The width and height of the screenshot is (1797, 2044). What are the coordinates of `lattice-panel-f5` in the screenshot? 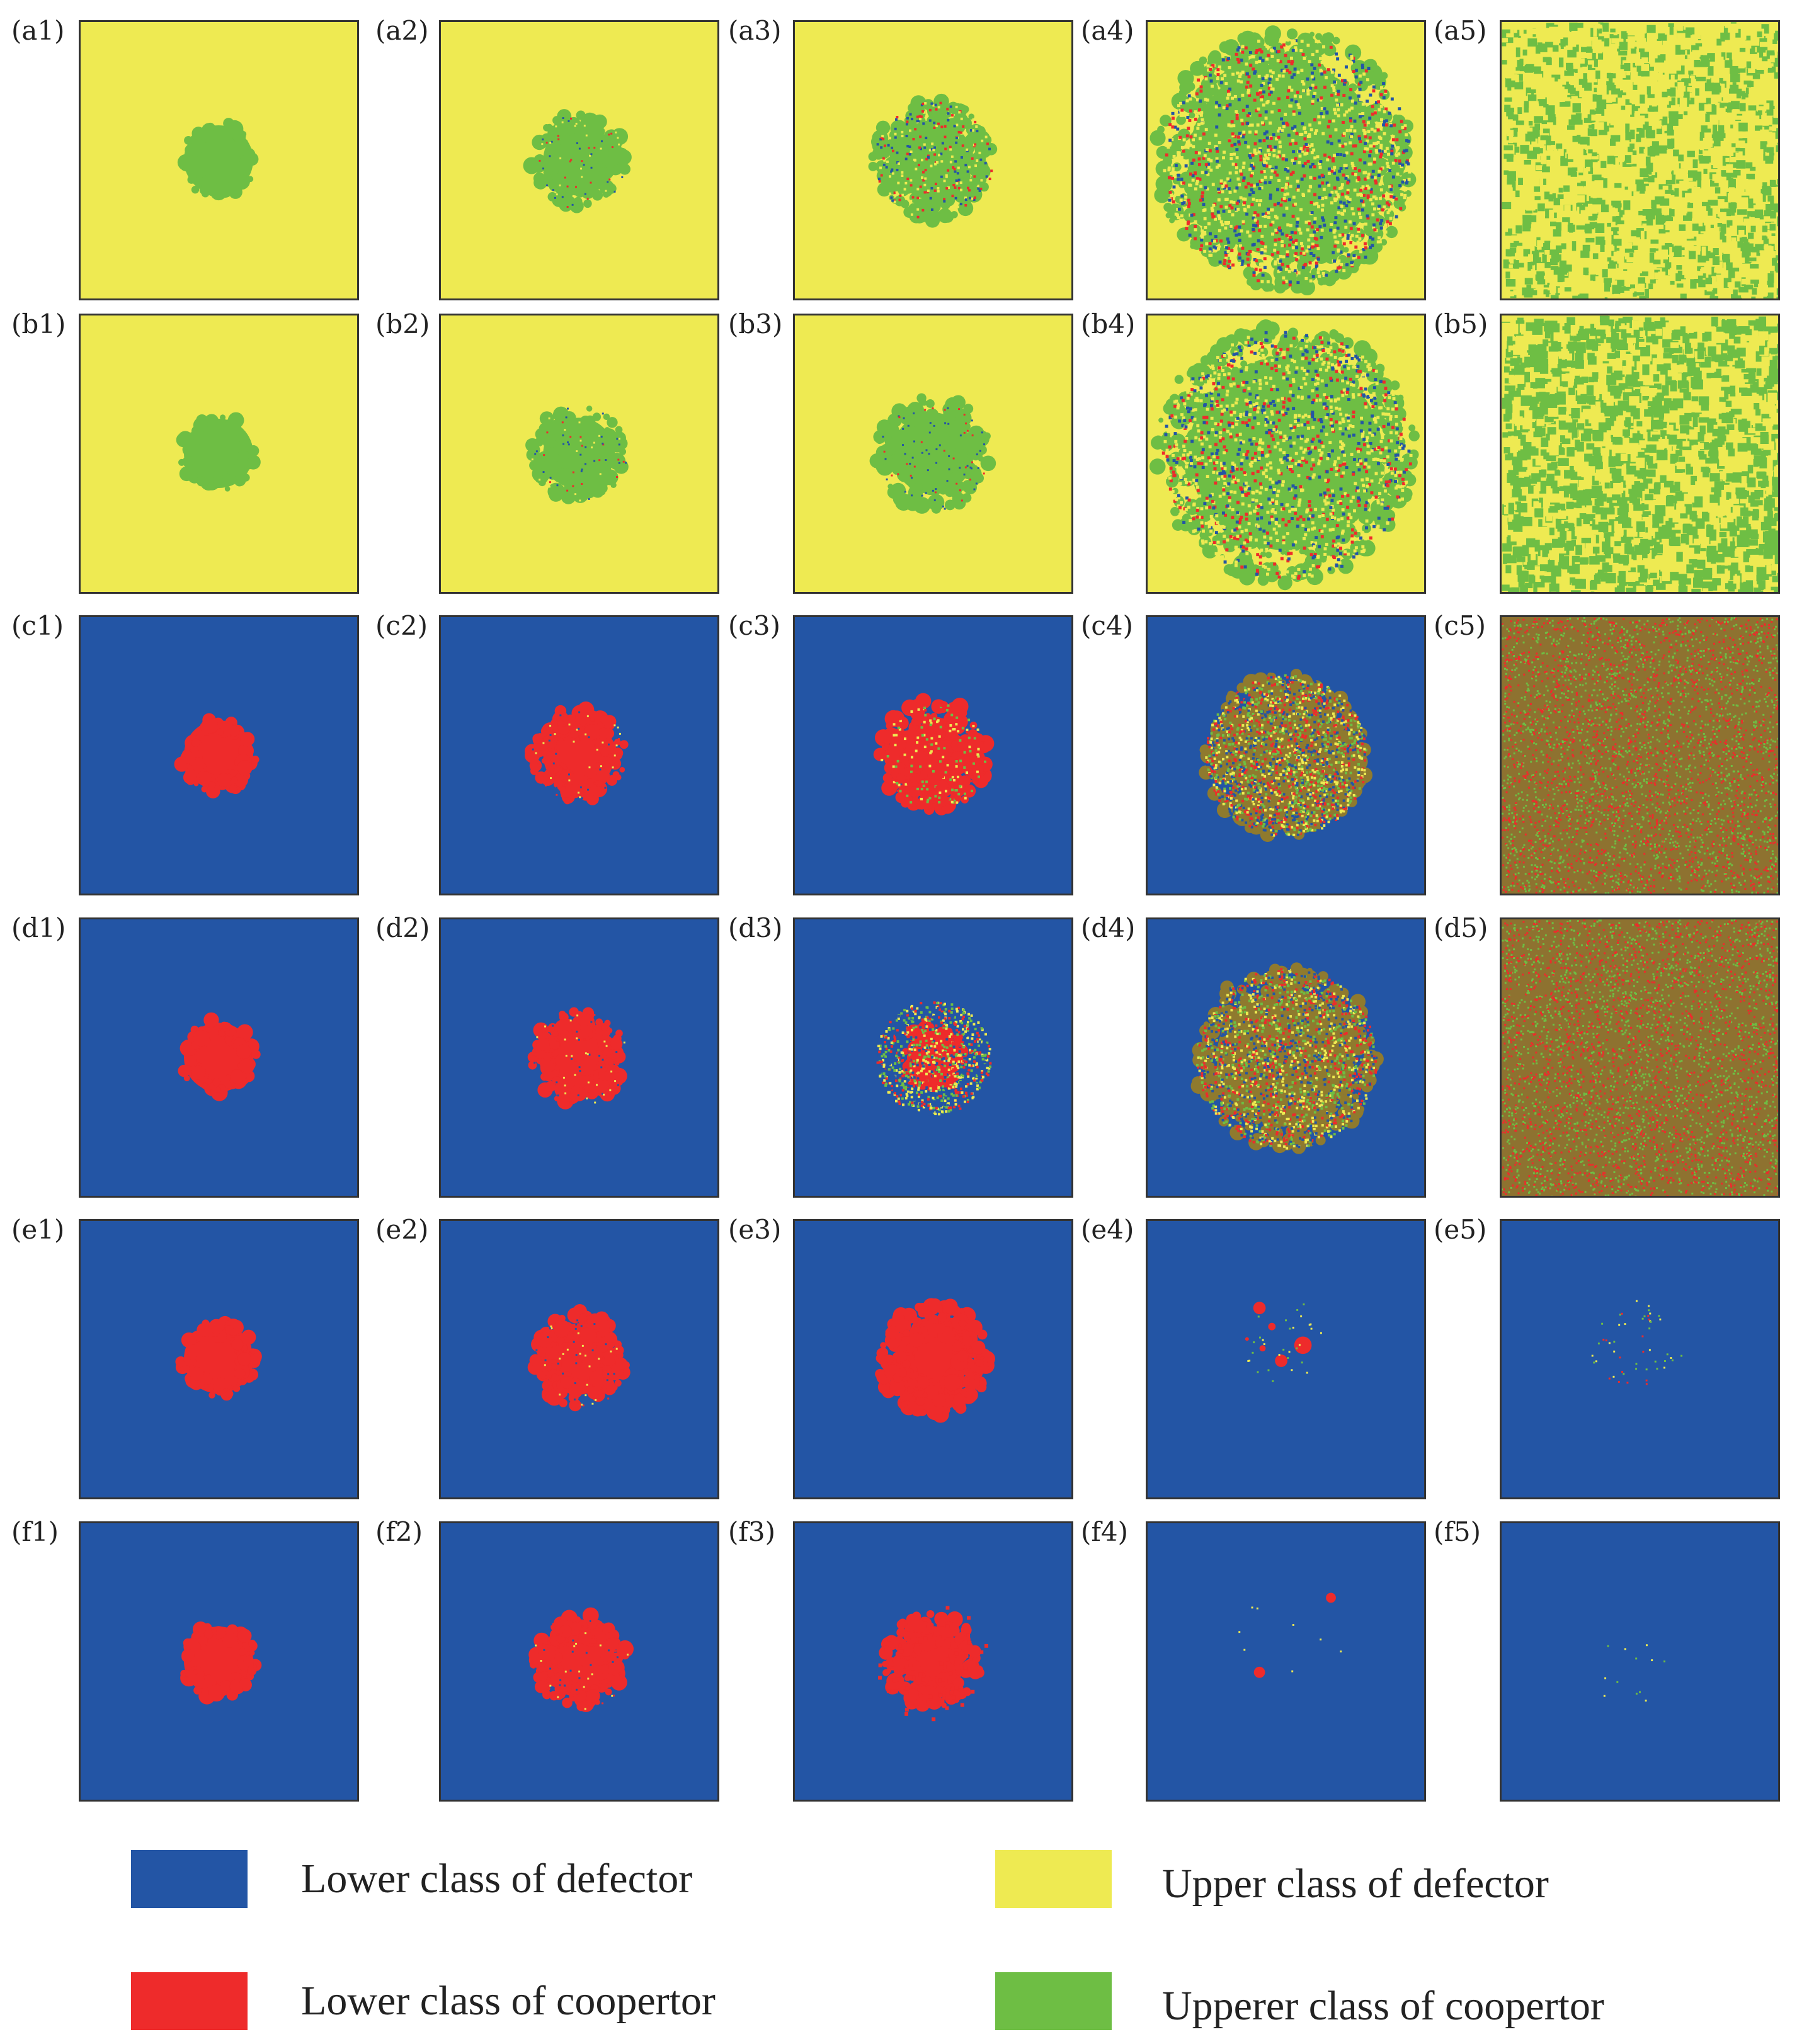 It's located at (1640, 1661).